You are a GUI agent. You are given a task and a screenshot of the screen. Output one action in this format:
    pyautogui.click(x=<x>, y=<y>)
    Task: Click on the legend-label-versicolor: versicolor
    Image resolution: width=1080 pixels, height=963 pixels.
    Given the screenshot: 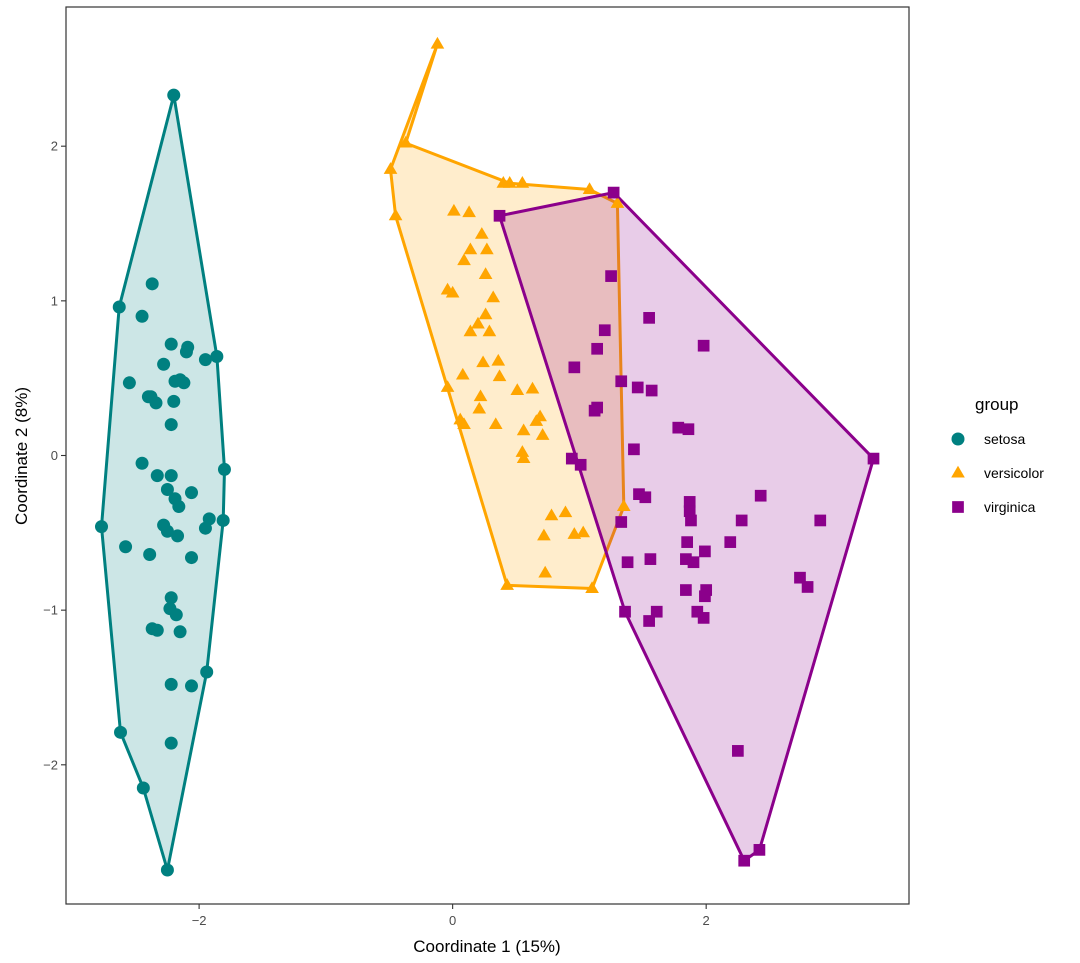 What is the action you would take?
    pyautogui.click(x=1014, y=473)
    